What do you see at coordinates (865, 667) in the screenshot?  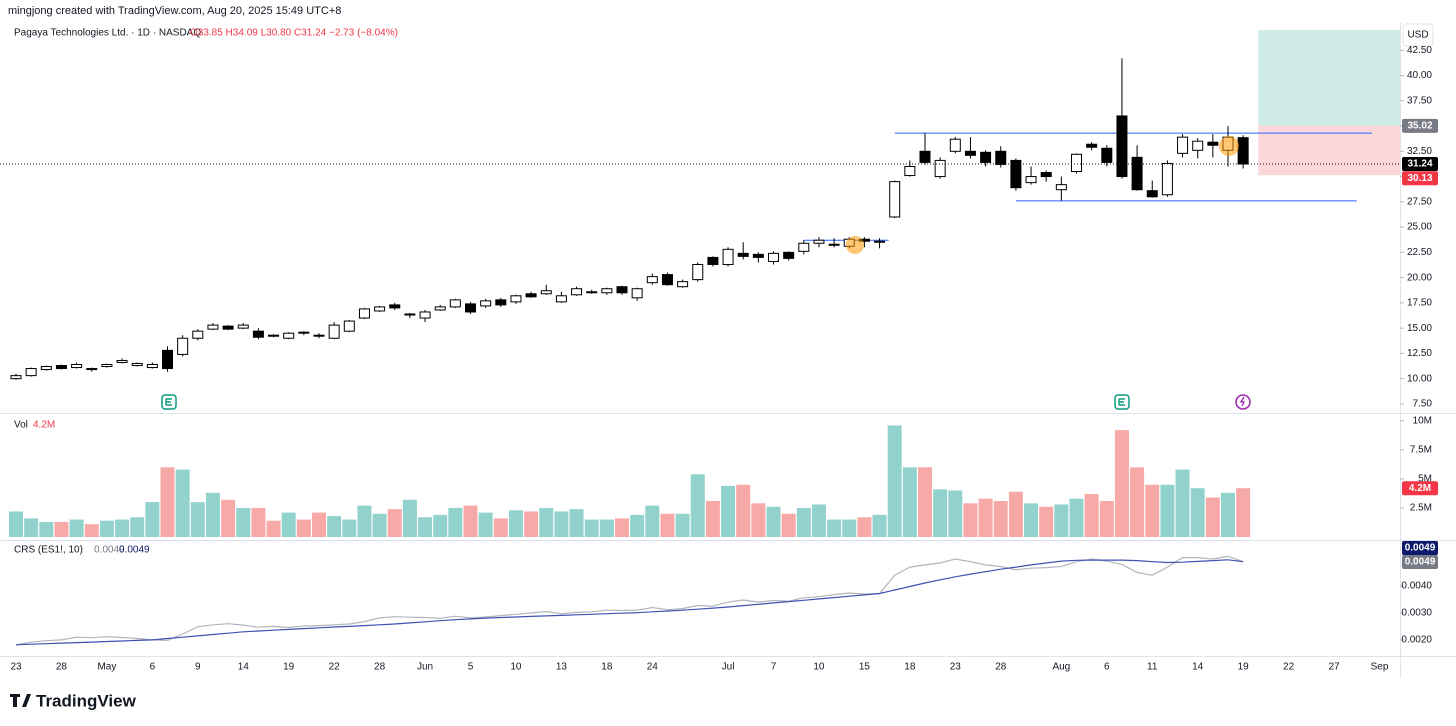 I see `x-tick-label: 15` at bounding box center [865, 667].